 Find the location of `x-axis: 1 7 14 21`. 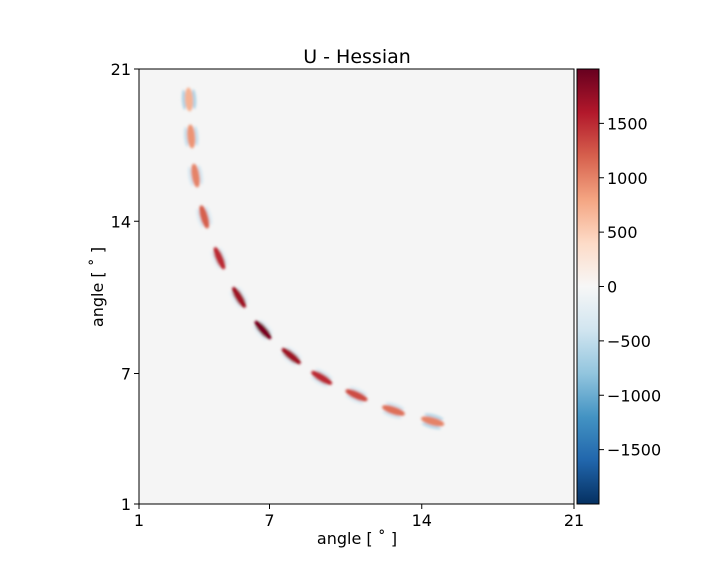

x-axis: 1 7 14 21 is located at coordinates (359, 517).